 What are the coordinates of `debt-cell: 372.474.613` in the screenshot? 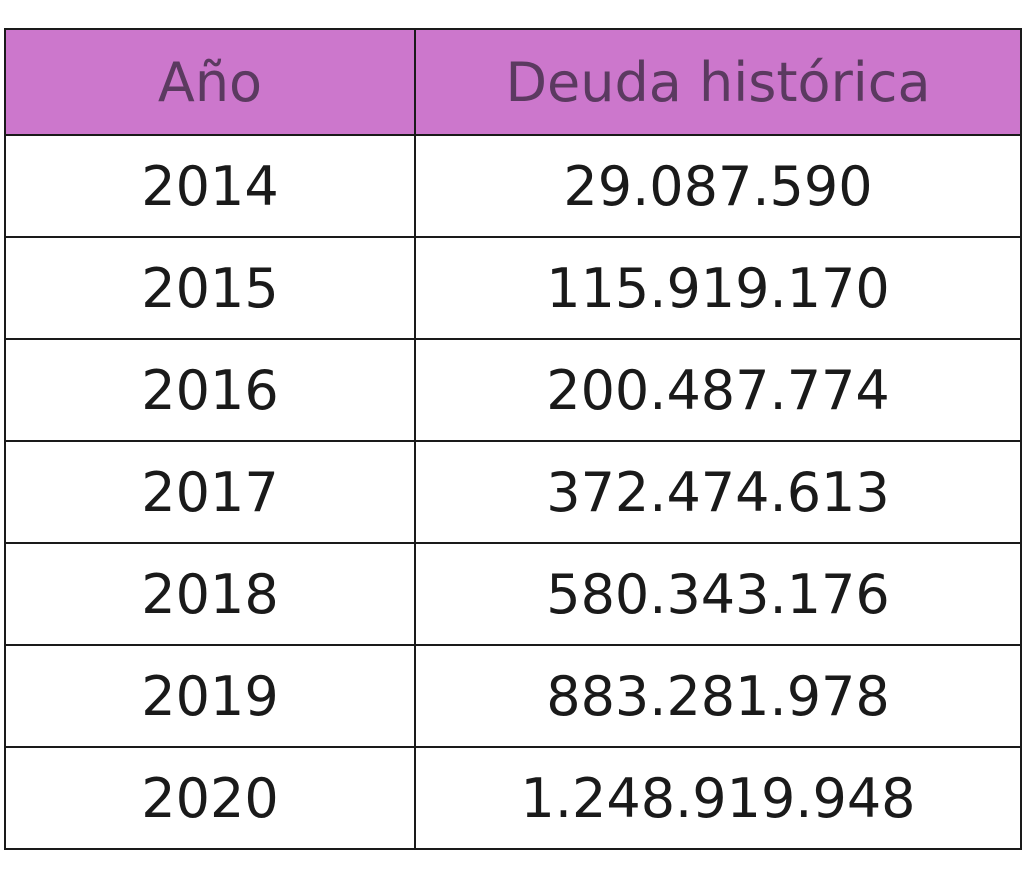 It's located at (718, 492).